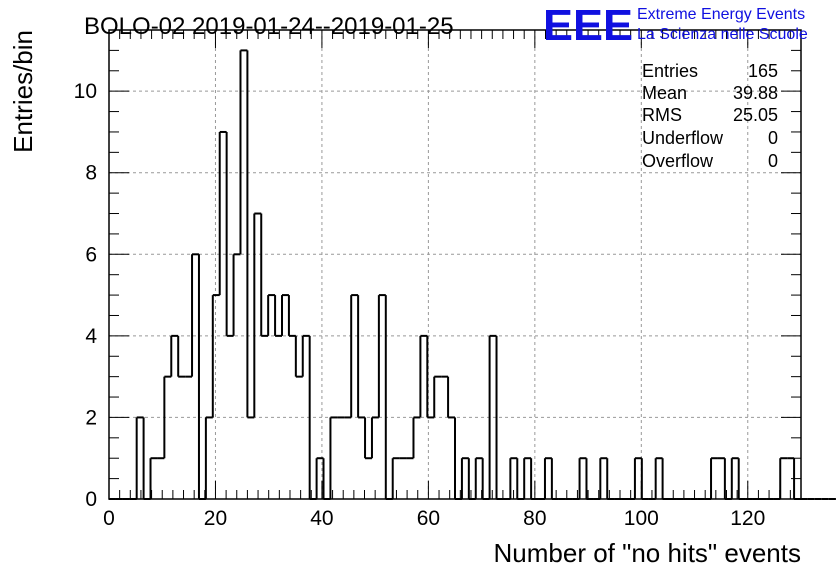  I want to click on x-tick-label: 20, so click(215, 518).